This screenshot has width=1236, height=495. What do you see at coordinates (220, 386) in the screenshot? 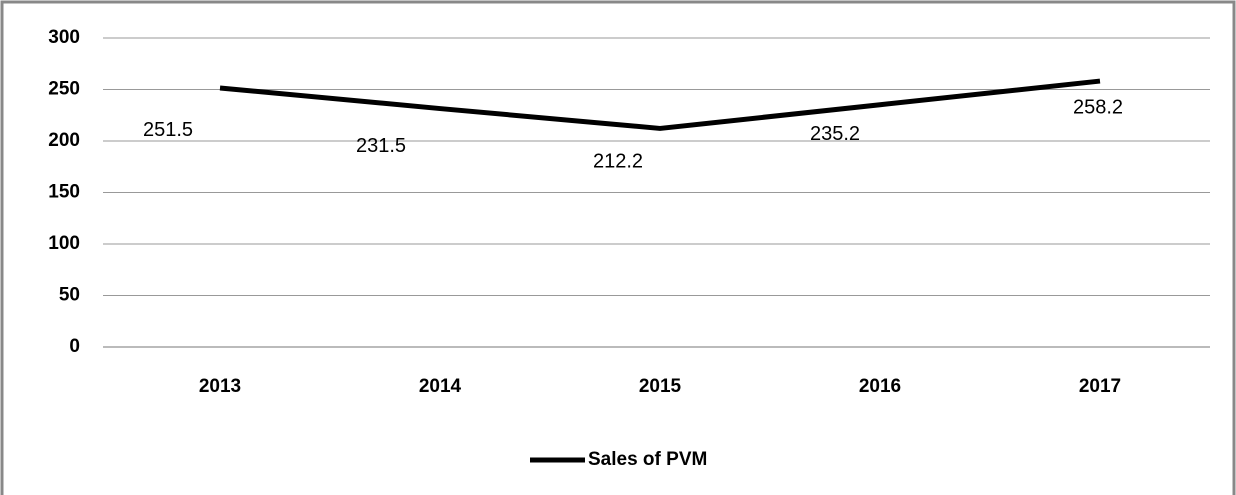
I see `x-tick-label: 2013` at bounding box center [220, 386].